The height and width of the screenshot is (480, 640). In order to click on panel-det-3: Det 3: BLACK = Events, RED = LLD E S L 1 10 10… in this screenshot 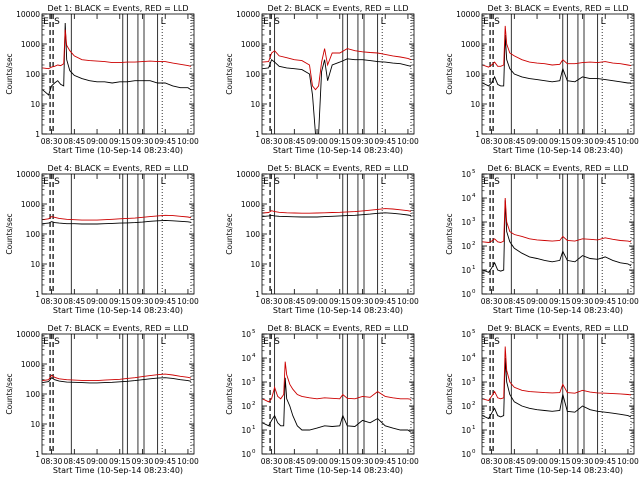, I will do `click(542, 79)`.